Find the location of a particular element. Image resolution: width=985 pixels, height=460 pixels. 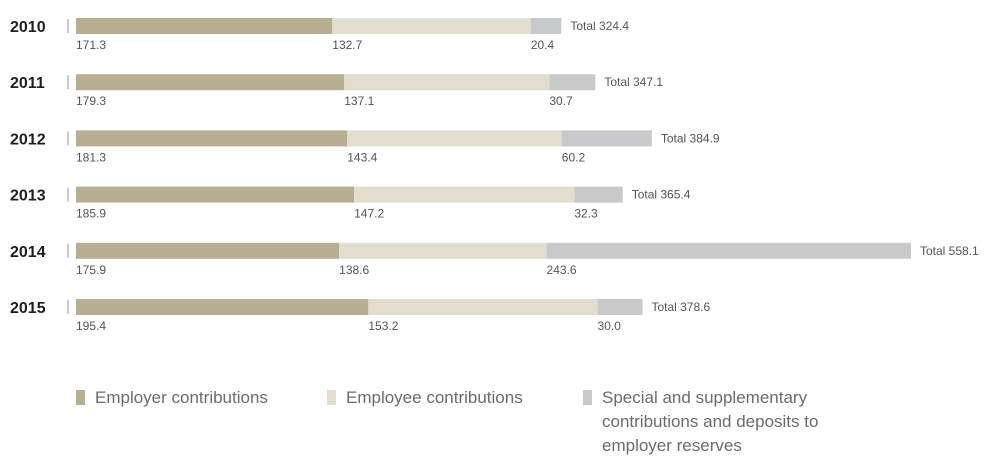

legend-item-2: Employee contributions is located at coordinates (425, 397).